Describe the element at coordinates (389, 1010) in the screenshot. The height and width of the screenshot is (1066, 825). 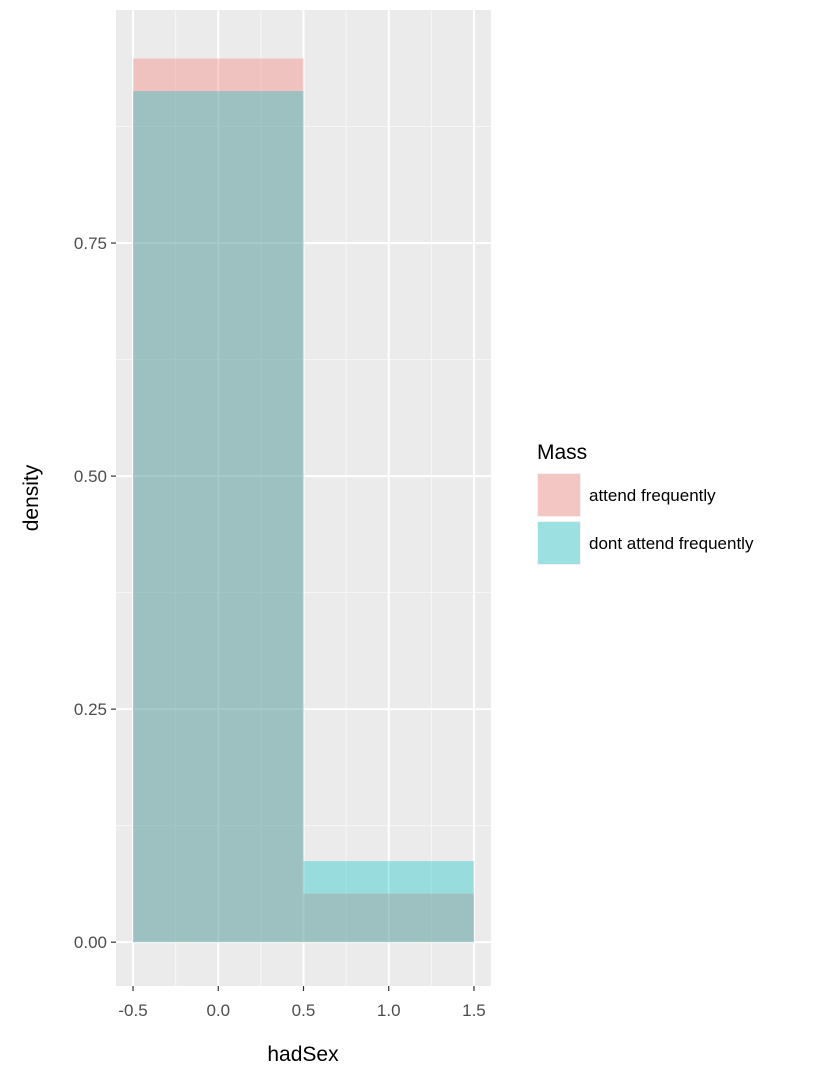
I see `x-tick-label: 1.0` at that location.